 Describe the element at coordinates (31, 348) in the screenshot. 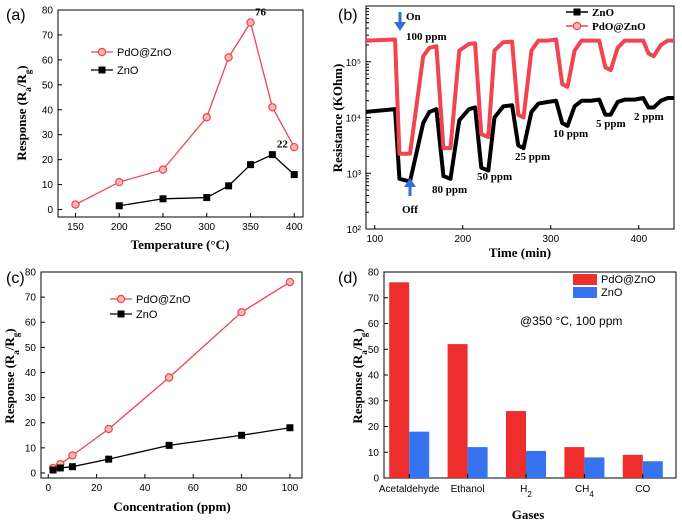

I see `c-ytick-label: 50` at that location.